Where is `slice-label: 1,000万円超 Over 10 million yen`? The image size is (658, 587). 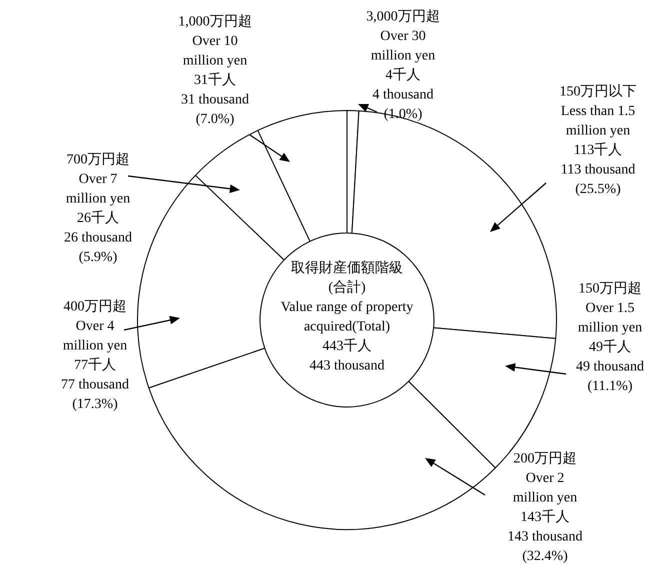
slice-label: 1,000万円超 Over 10 million yen is located at coordinates (215, 41).